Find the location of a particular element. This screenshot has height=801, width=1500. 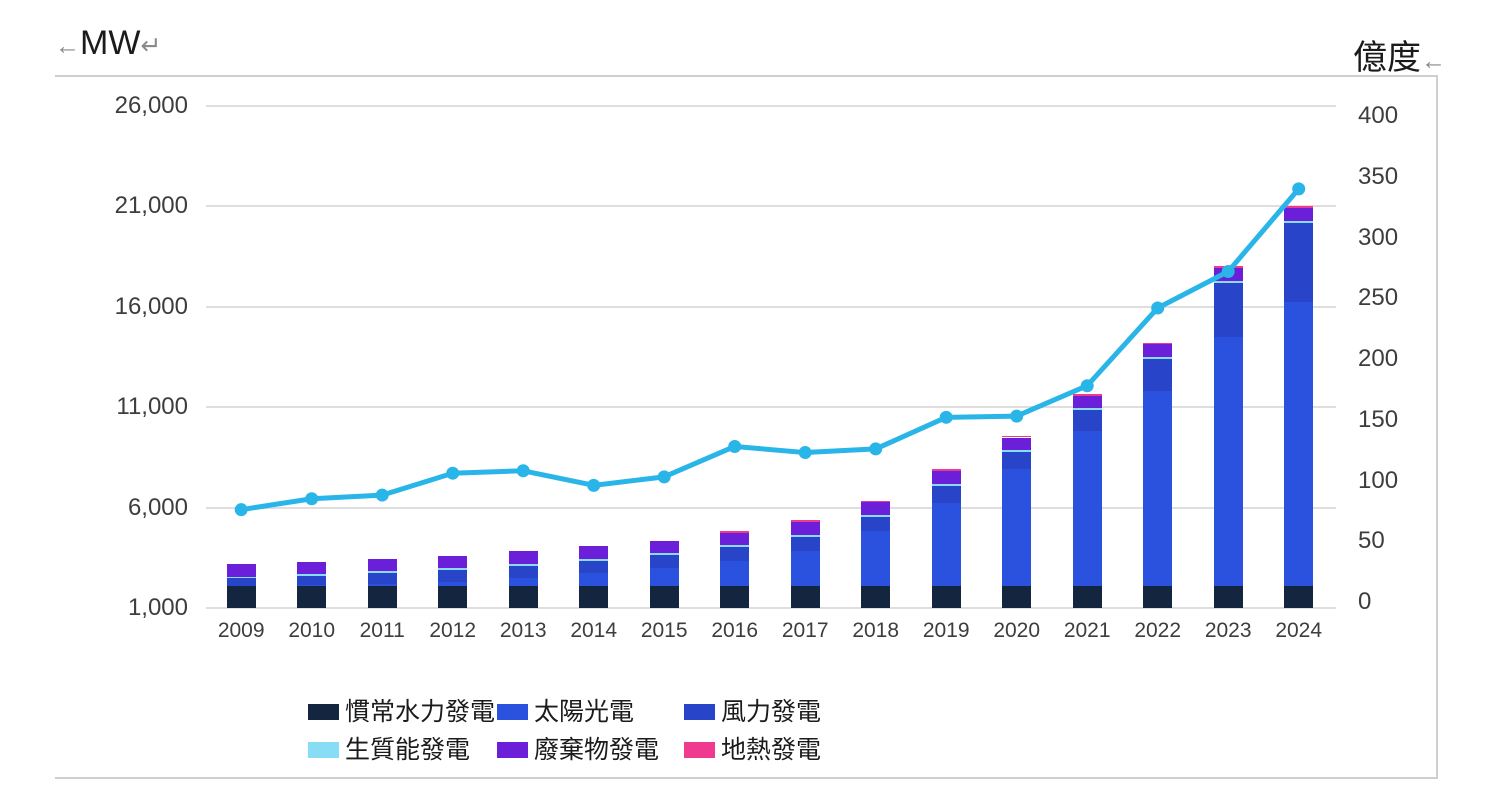

bar-segment-地熱發電-2022 is located at coordinates (1158, 343).